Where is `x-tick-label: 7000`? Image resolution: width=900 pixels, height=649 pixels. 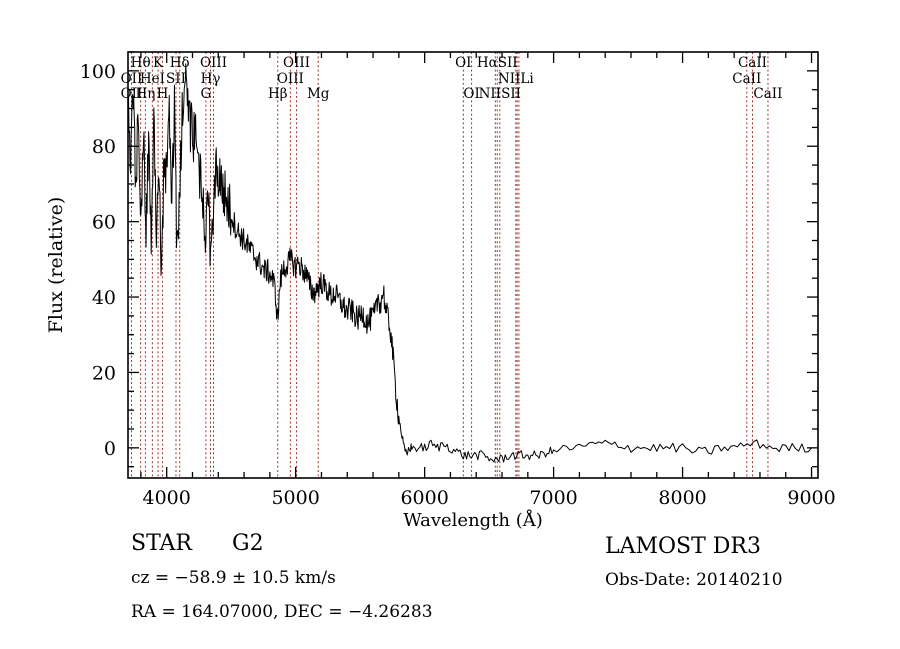
x-tick-label: 7000 is located at coordinates (553, 498).